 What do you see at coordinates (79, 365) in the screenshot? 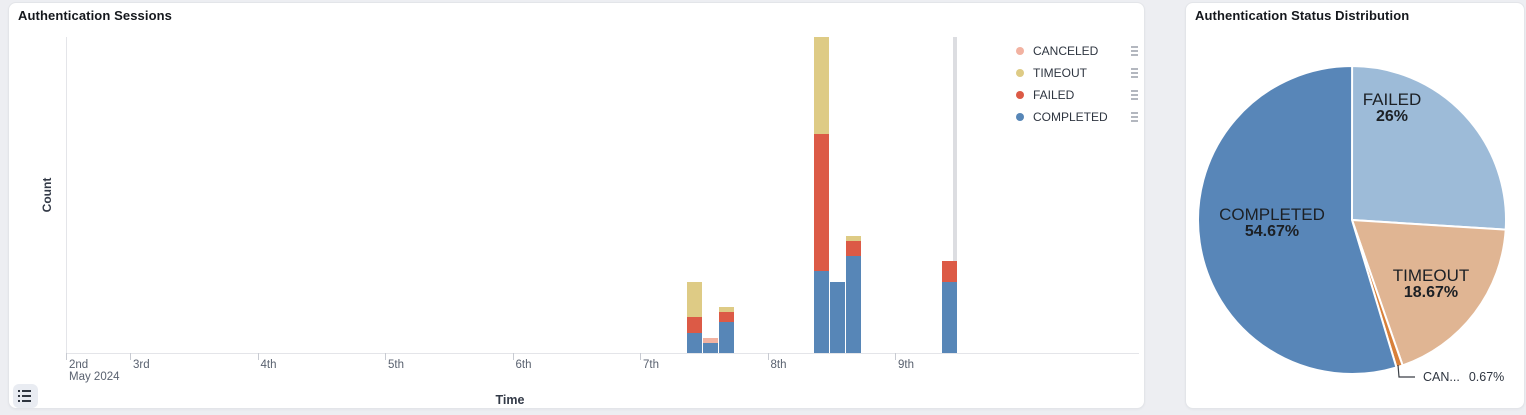
I see `x-tick-label: 2nd` at bounding box center [79, 365].